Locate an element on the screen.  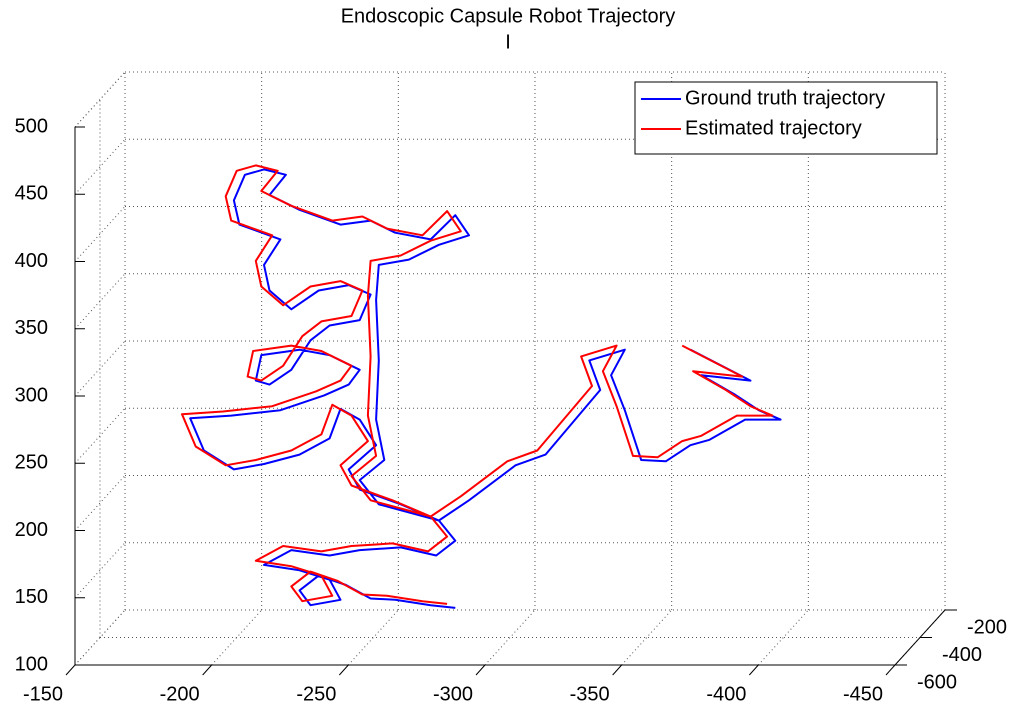
y-tick-label: -200 is located at coordinates (987, 627).